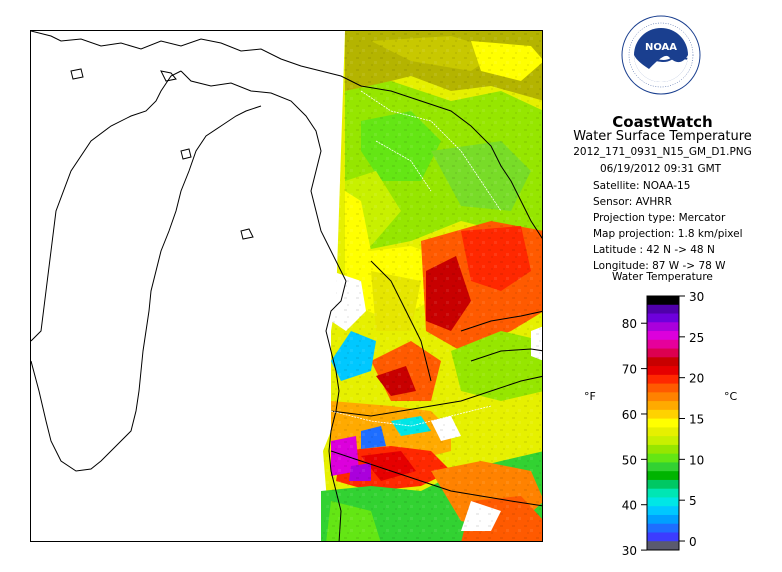 This screenshot has width=782, height=572. What do you see at coordinates (654, 250) in the screenshot?
I see `meta-latitude: Latitude : 42 N -> 48 N` at bounding box center [654, 250].